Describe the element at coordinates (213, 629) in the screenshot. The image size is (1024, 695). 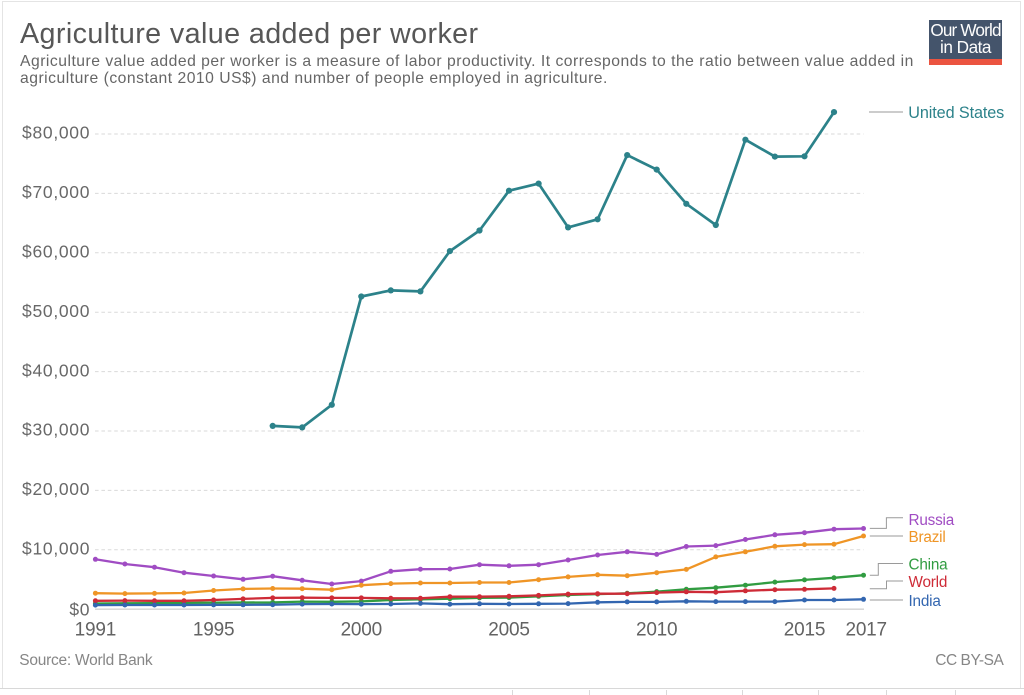
I see `svg-text: 1995` at that location.